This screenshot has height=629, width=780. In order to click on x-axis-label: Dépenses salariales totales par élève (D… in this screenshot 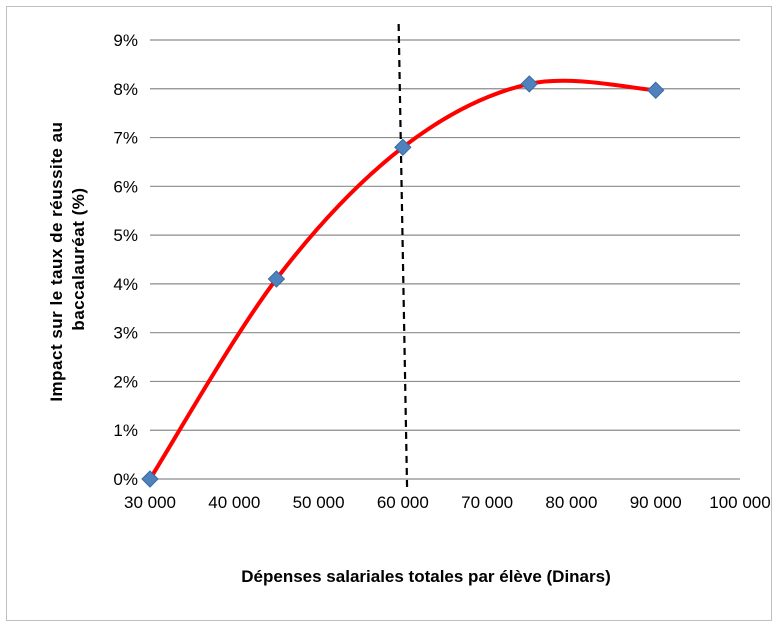, I will do `click(425, 576)`.